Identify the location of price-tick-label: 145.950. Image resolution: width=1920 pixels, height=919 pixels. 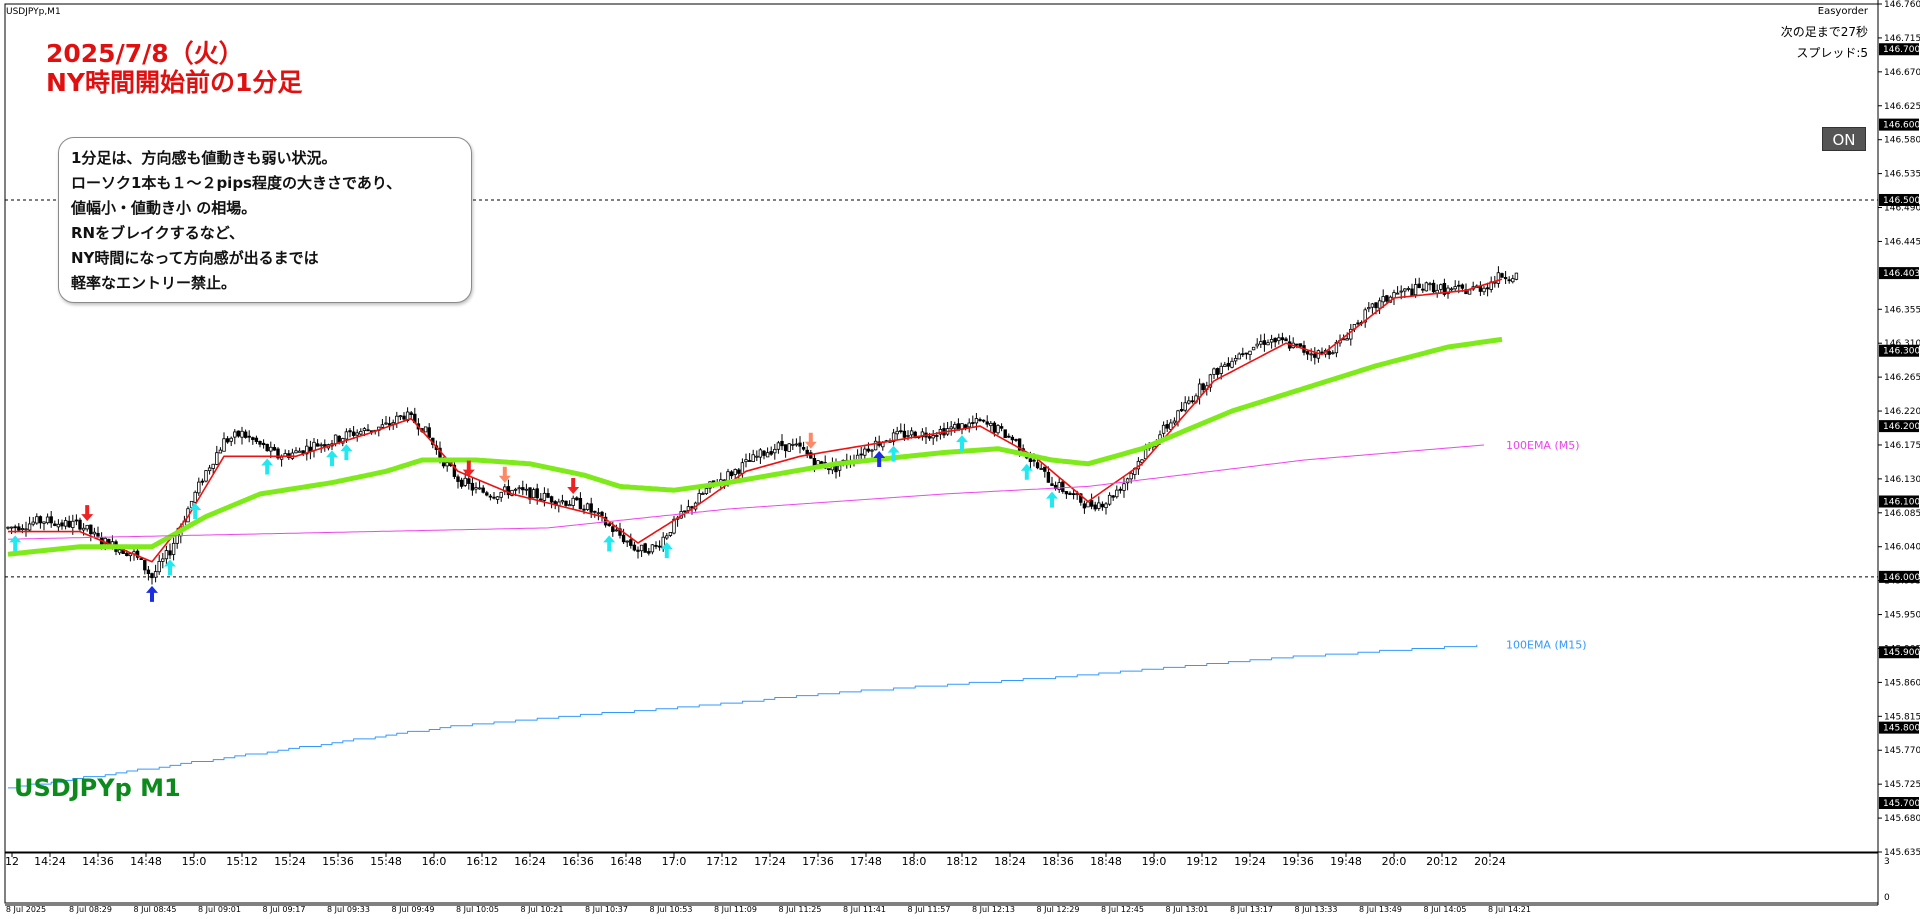
(1902, 616).